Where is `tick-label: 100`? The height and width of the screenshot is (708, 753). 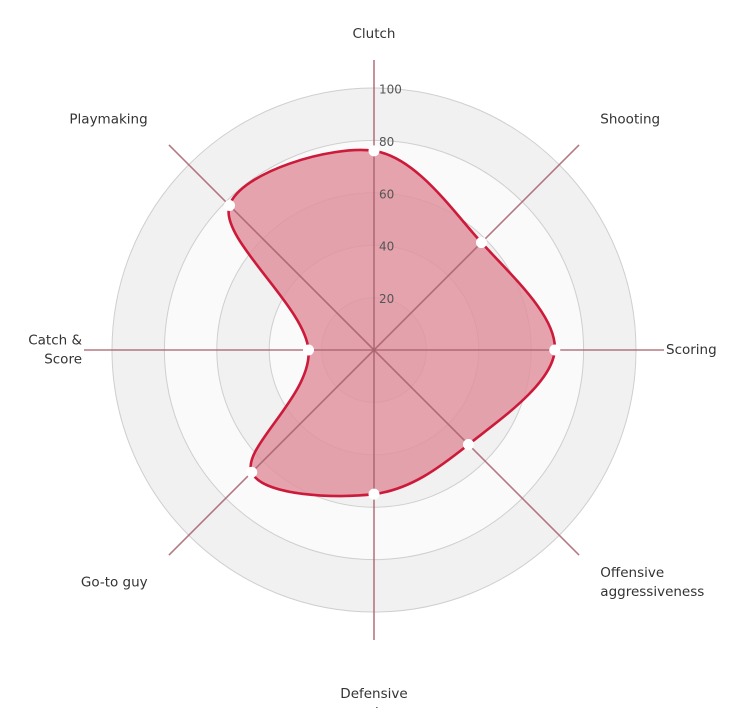 tick-label: 100 is located at coordinates (390, 90).